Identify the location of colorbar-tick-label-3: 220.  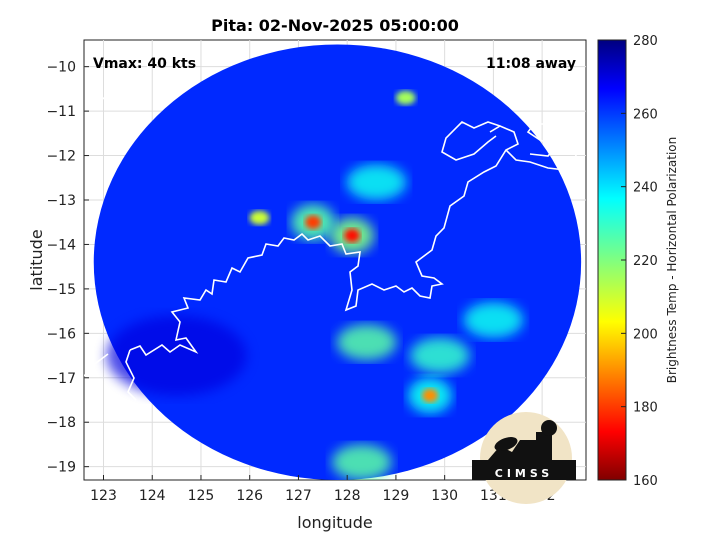
(645, 261).